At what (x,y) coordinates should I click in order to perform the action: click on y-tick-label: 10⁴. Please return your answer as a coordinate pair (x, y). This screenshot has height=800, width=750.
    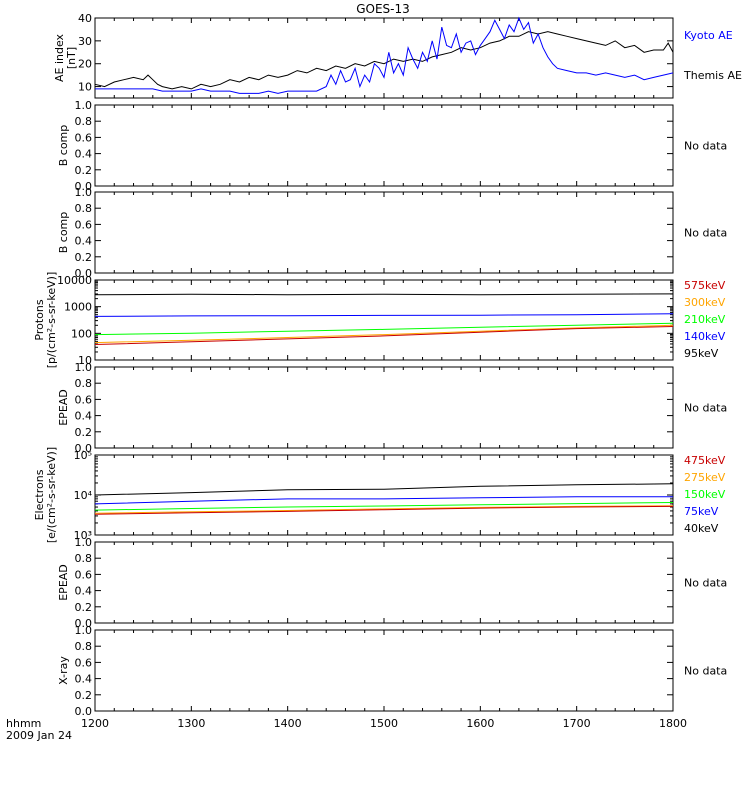
    Looking at the image, I should click on (83, 495).